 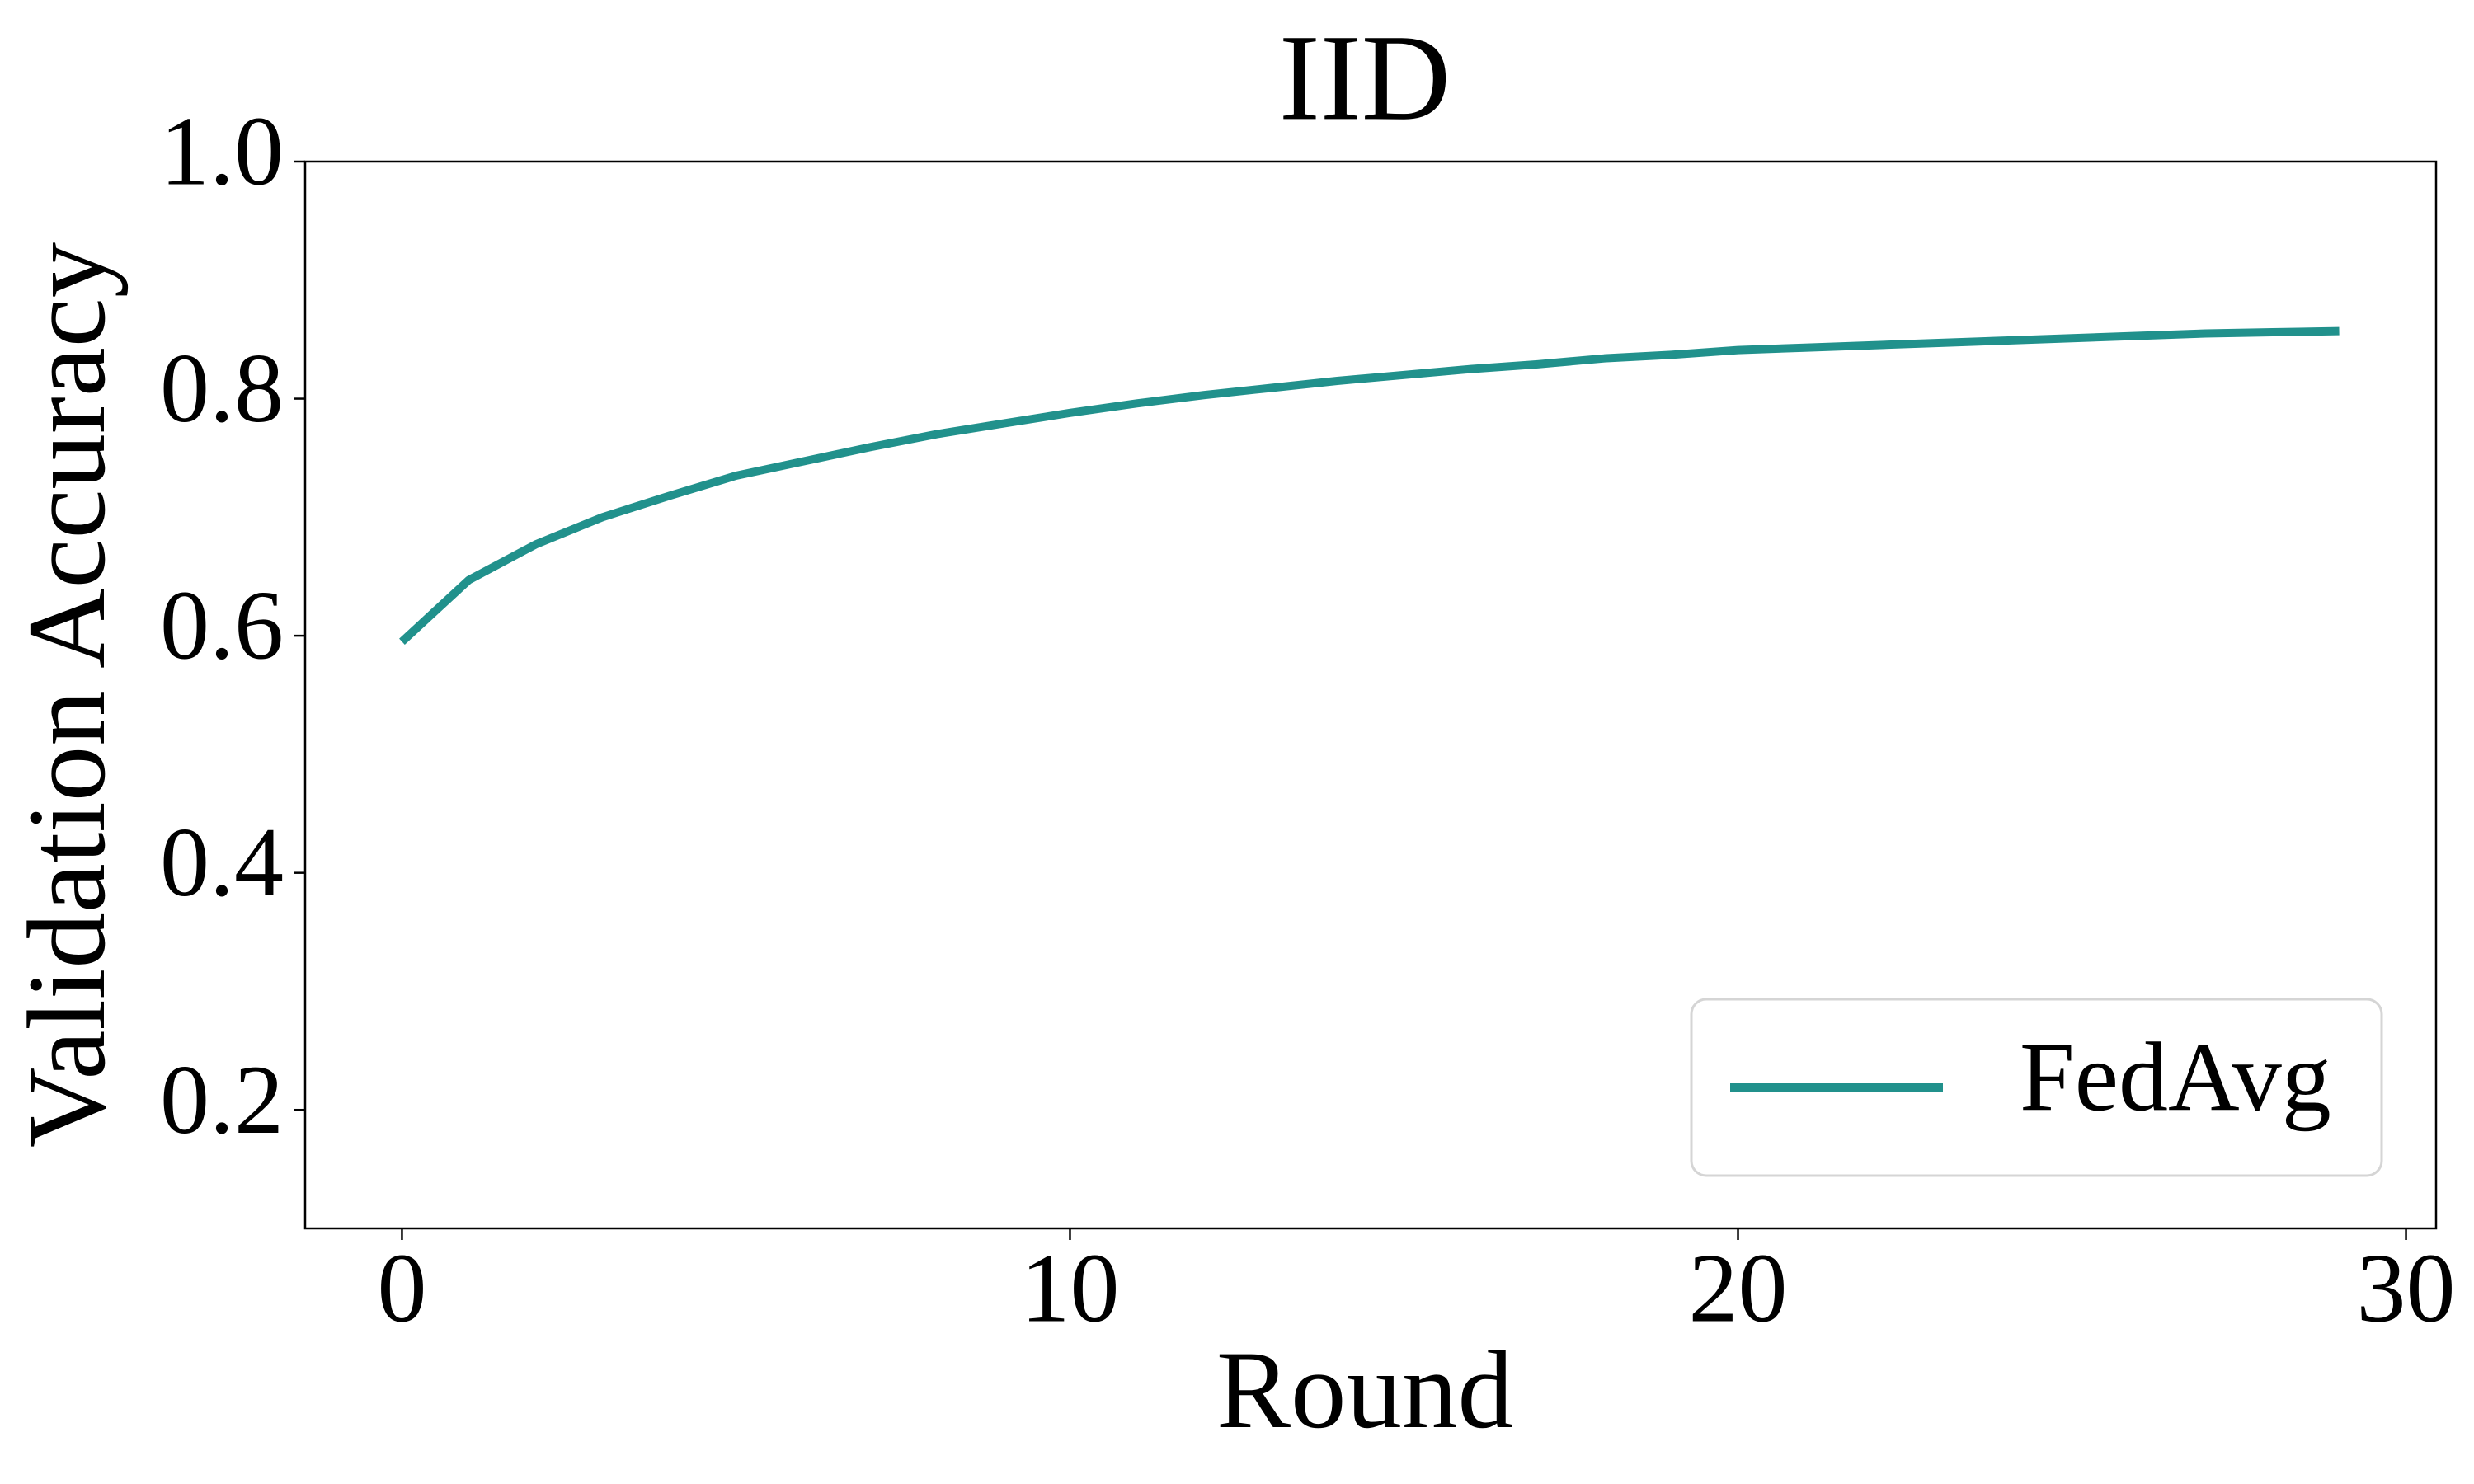 I want to click on chart-title: IID, so click(x=1365, y=77).